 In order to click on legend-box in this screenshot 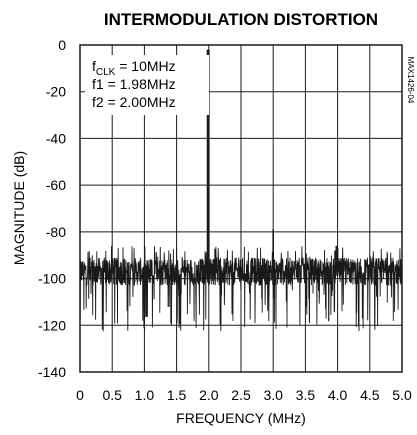, I will do `click(147, 85)`.